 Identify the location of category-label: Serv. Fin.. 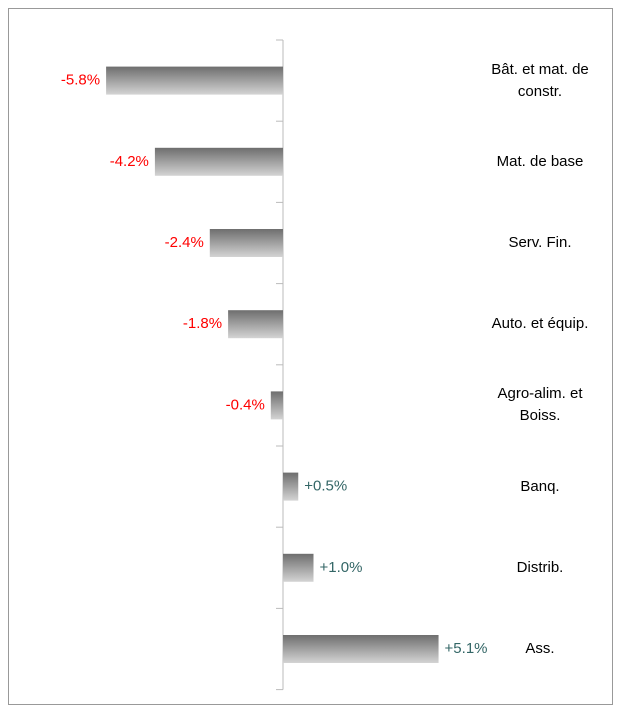
(540, 242).